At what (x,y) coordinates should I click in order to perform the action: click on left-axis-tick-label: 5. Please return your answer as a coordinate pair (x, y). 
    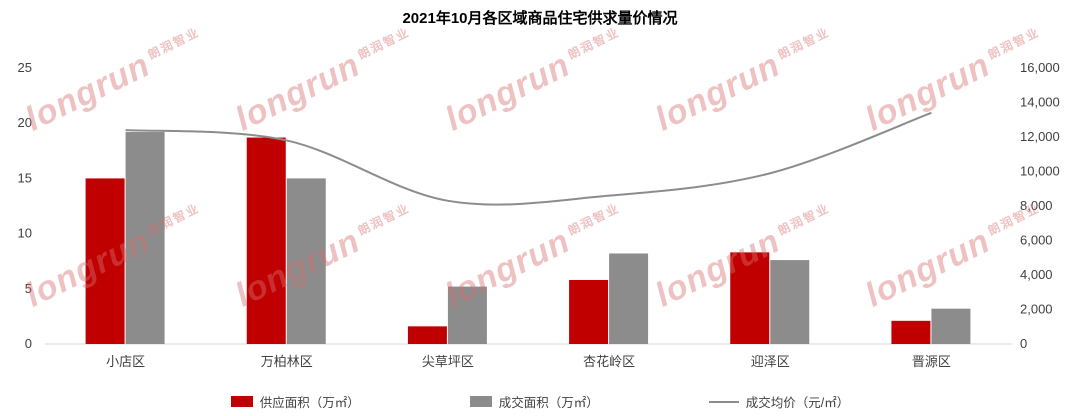
    Looking at the image, I should click on (28, 288).